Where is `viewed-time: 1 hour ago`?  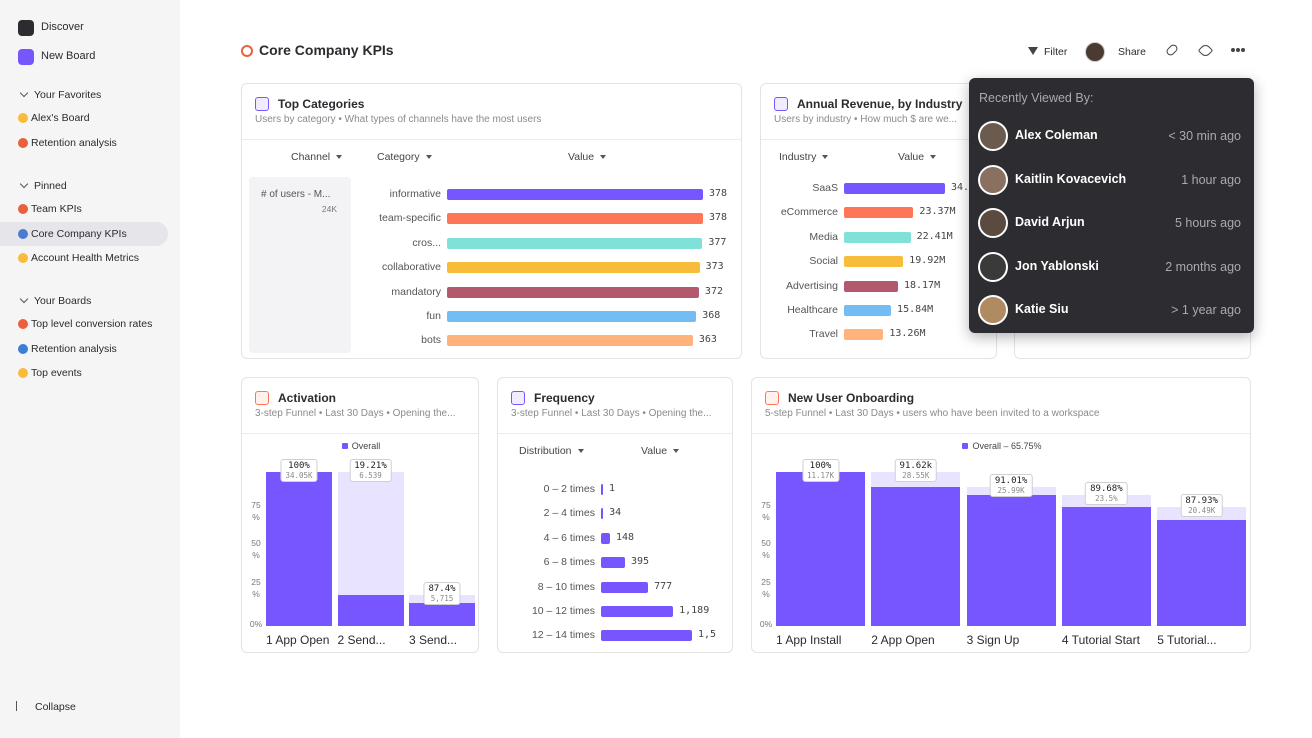
viewed-time: 1 hour ago is located at coordinates (1211, 179).